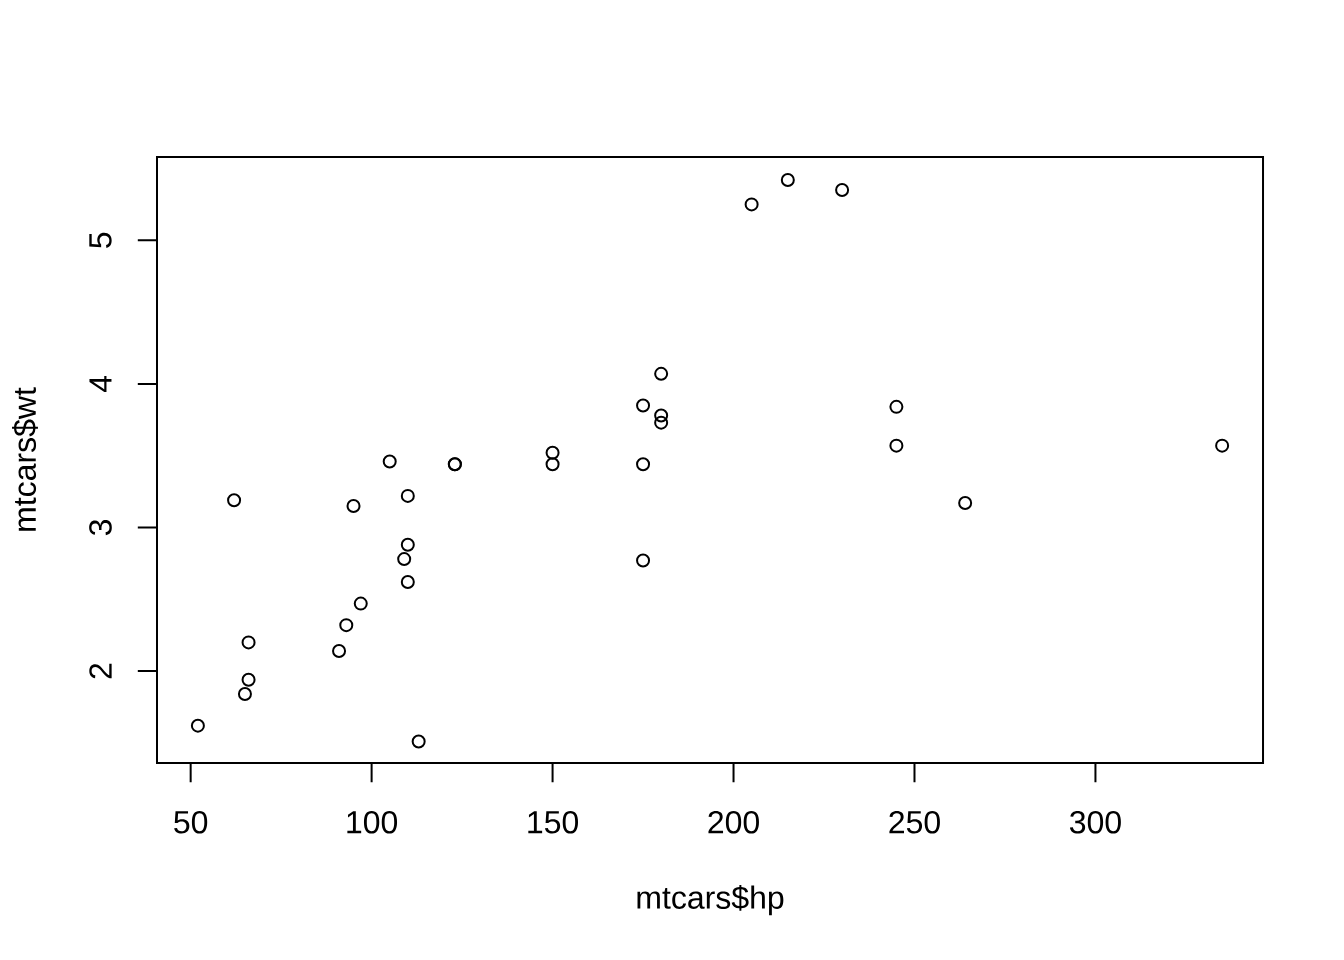  Describe the element at coordinates (372, 822) in the screenshot. I see `x-tick-label: 100` at that location.